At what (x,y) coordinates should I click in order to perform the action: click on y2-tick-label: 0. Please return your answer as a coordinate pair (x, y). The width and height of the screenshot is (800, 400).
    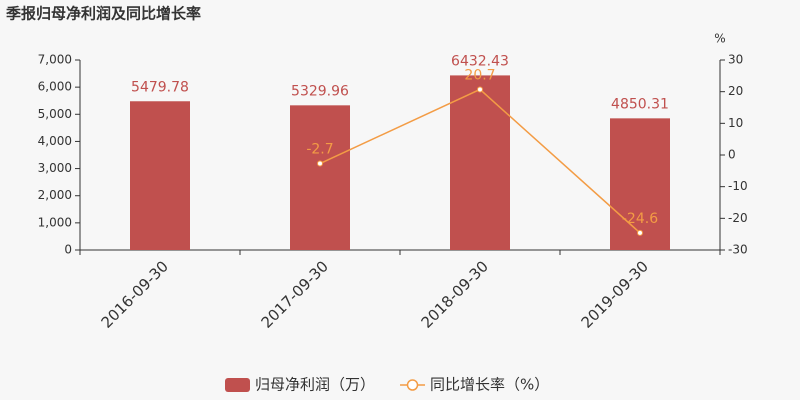
    Looking at the image, I should click on (732, 155).